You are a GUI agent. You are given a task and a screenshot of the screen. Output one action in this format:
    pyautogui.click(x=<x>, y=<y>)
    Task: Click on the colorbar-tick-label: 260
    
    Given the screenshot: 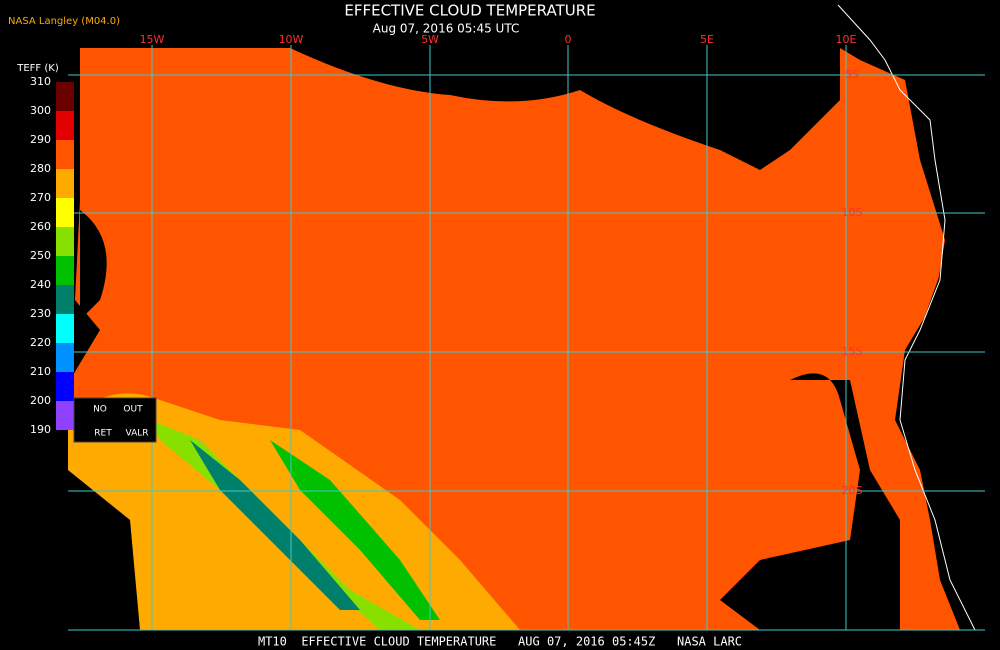 What is the action you would take?
    pyautogui.click(x=40, y=226)
    